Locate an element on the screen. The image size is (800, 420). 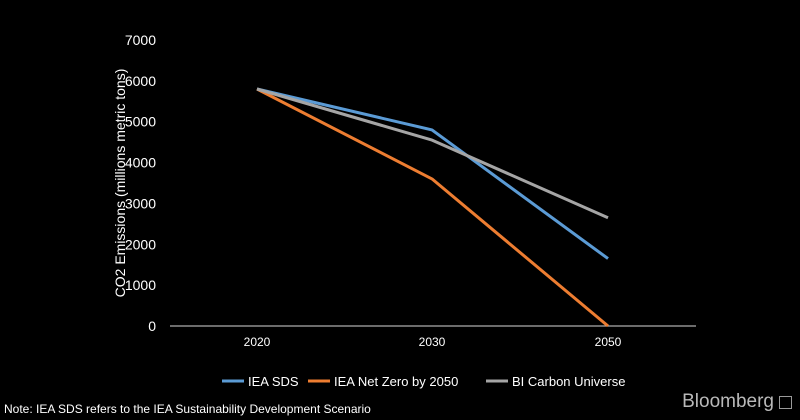
x-tick-label: 2020 is located at coordinates (257, 342).